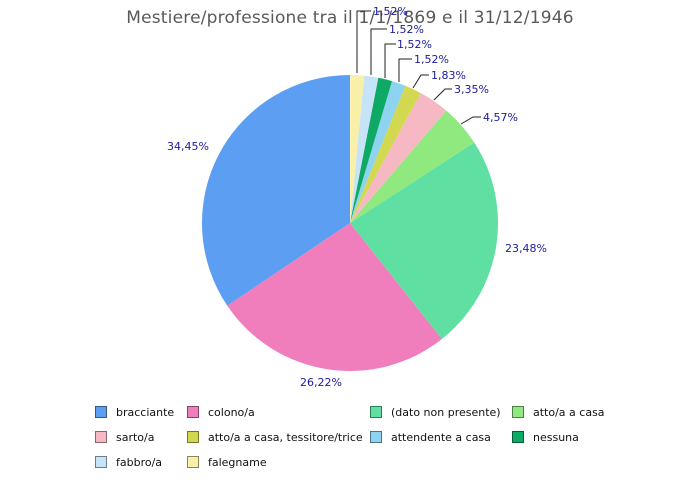  Describe the element at coordinates (376, 411) in the screenshot. I see `legend-swatch-dato-non-presente` at that location.